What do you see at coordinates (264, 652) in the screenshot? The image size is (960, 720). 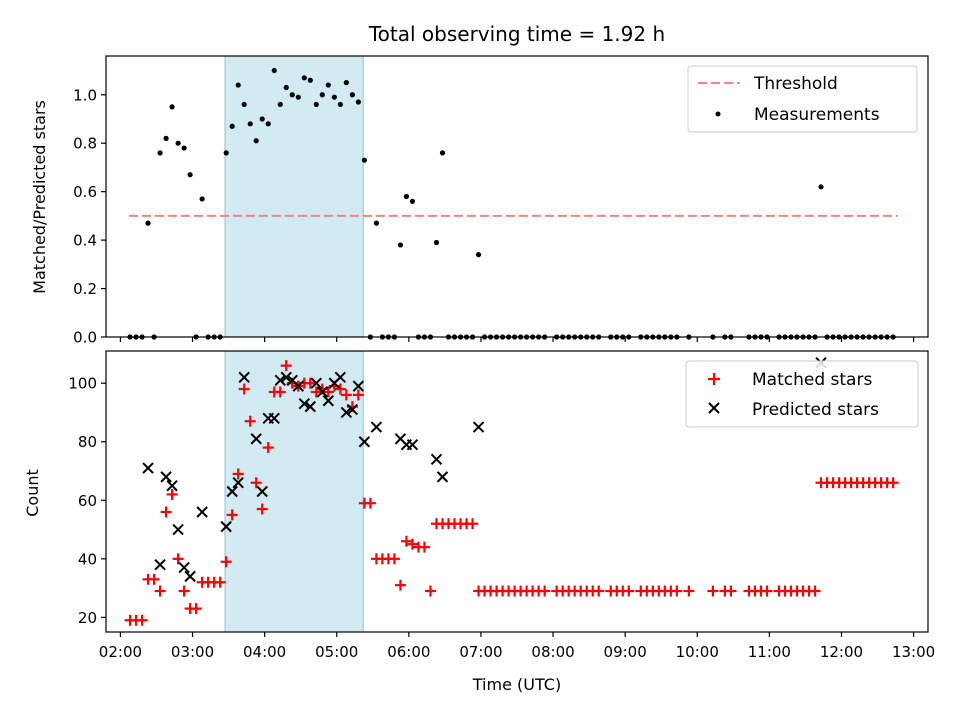 I see `bottom-x-tick-label: 04:00` at bounding box center [264, 652].